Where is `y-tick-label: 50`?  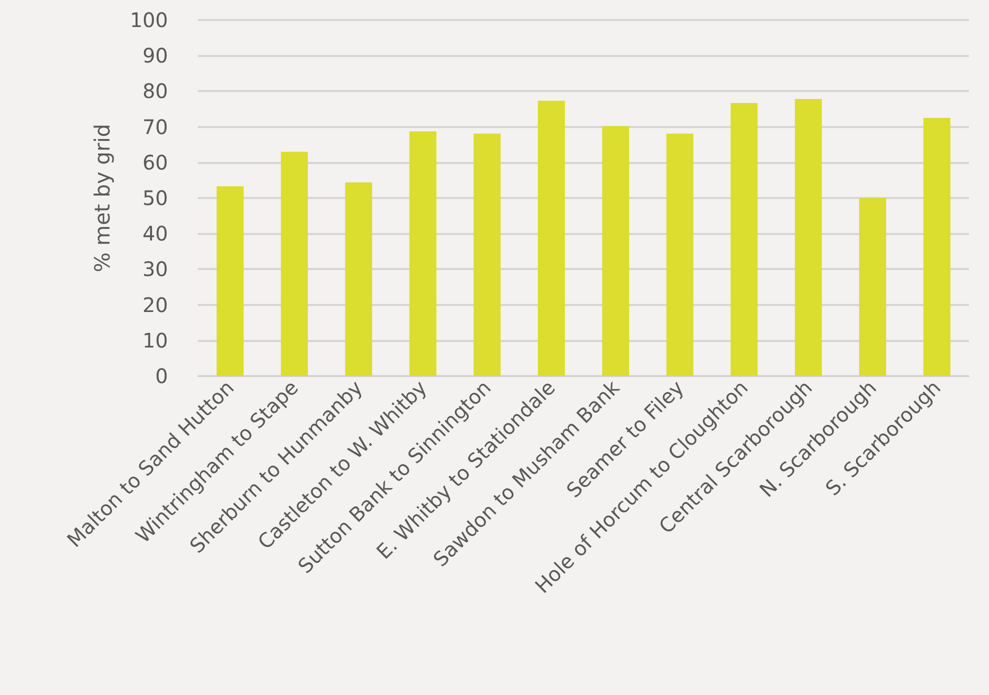 y-tick-label: 50 is located at coordinates (155, 198).